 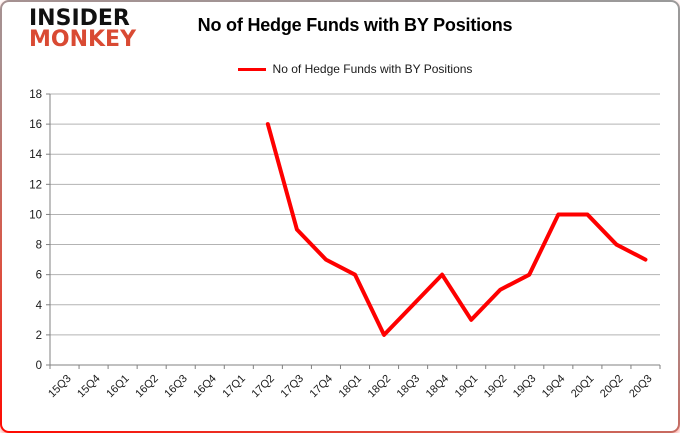 I want to click on legend: No of Hedge Funds with BY Positions, so click(x=355, y=69).